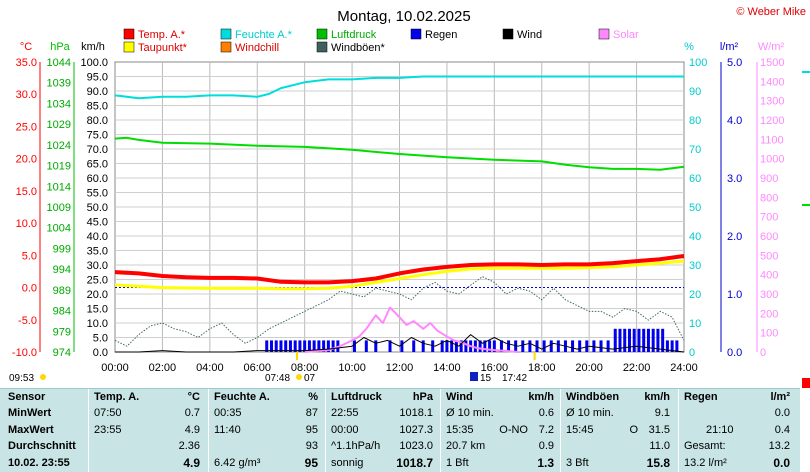  What do you see at coordinates (97, 78) in the screenshot?
I see `wind-tick-label: 95.0` at bounding box center [97, 78].